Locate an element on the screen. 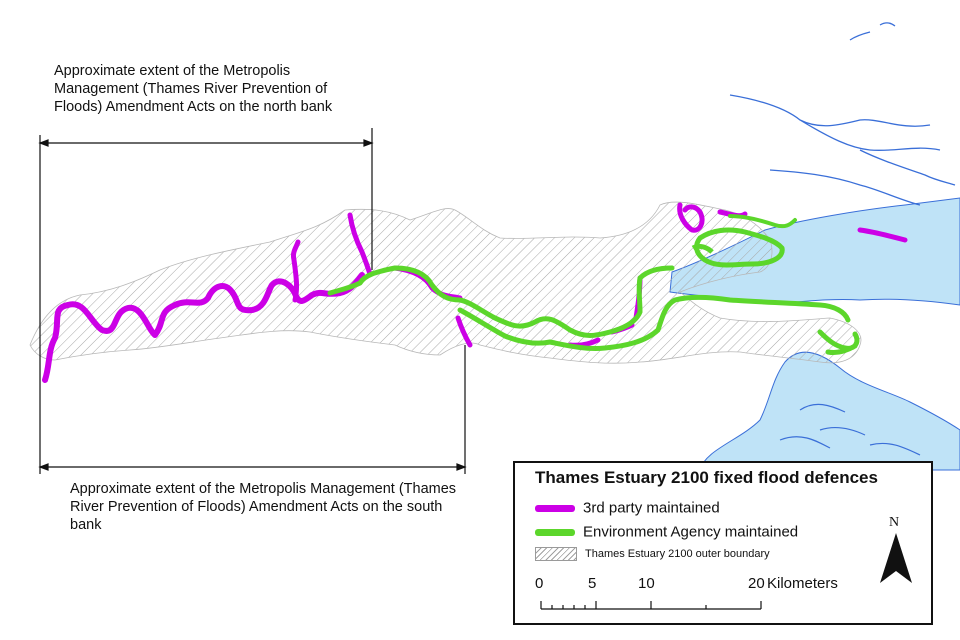 This screenshot has height=640, width=960. ea-defence-canvey is located at coordinates (738, 247).